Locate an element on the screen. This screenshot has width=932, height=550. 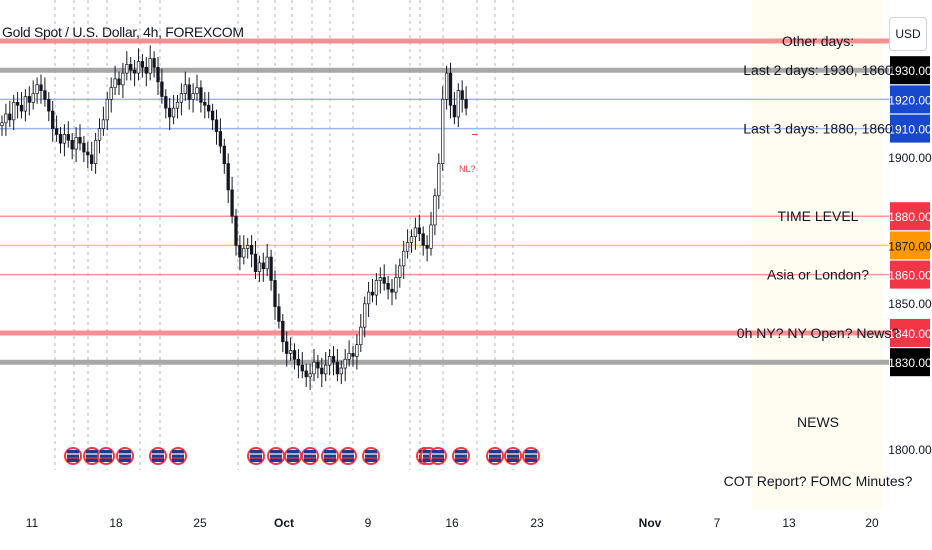
x-tick-label: 25 is located at coordinates (200, 523).